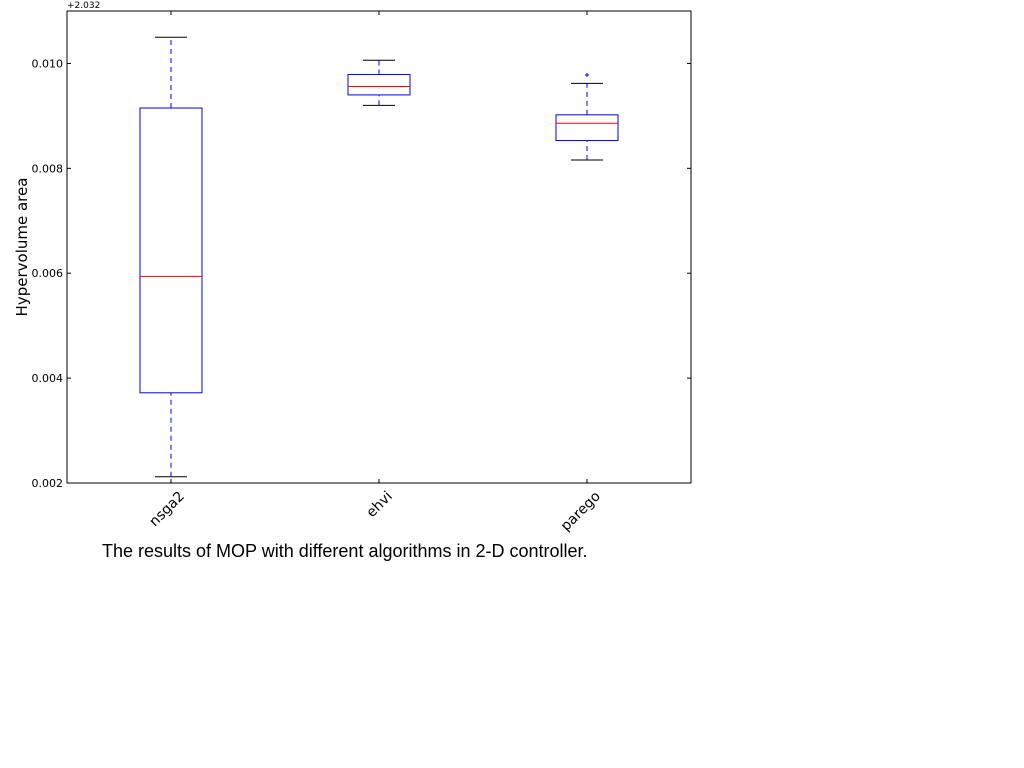 This screenshot has width=1024, height=768. Describe the element at coordinates (587, 128) in the screenshot. I see `box-parego` at that location.